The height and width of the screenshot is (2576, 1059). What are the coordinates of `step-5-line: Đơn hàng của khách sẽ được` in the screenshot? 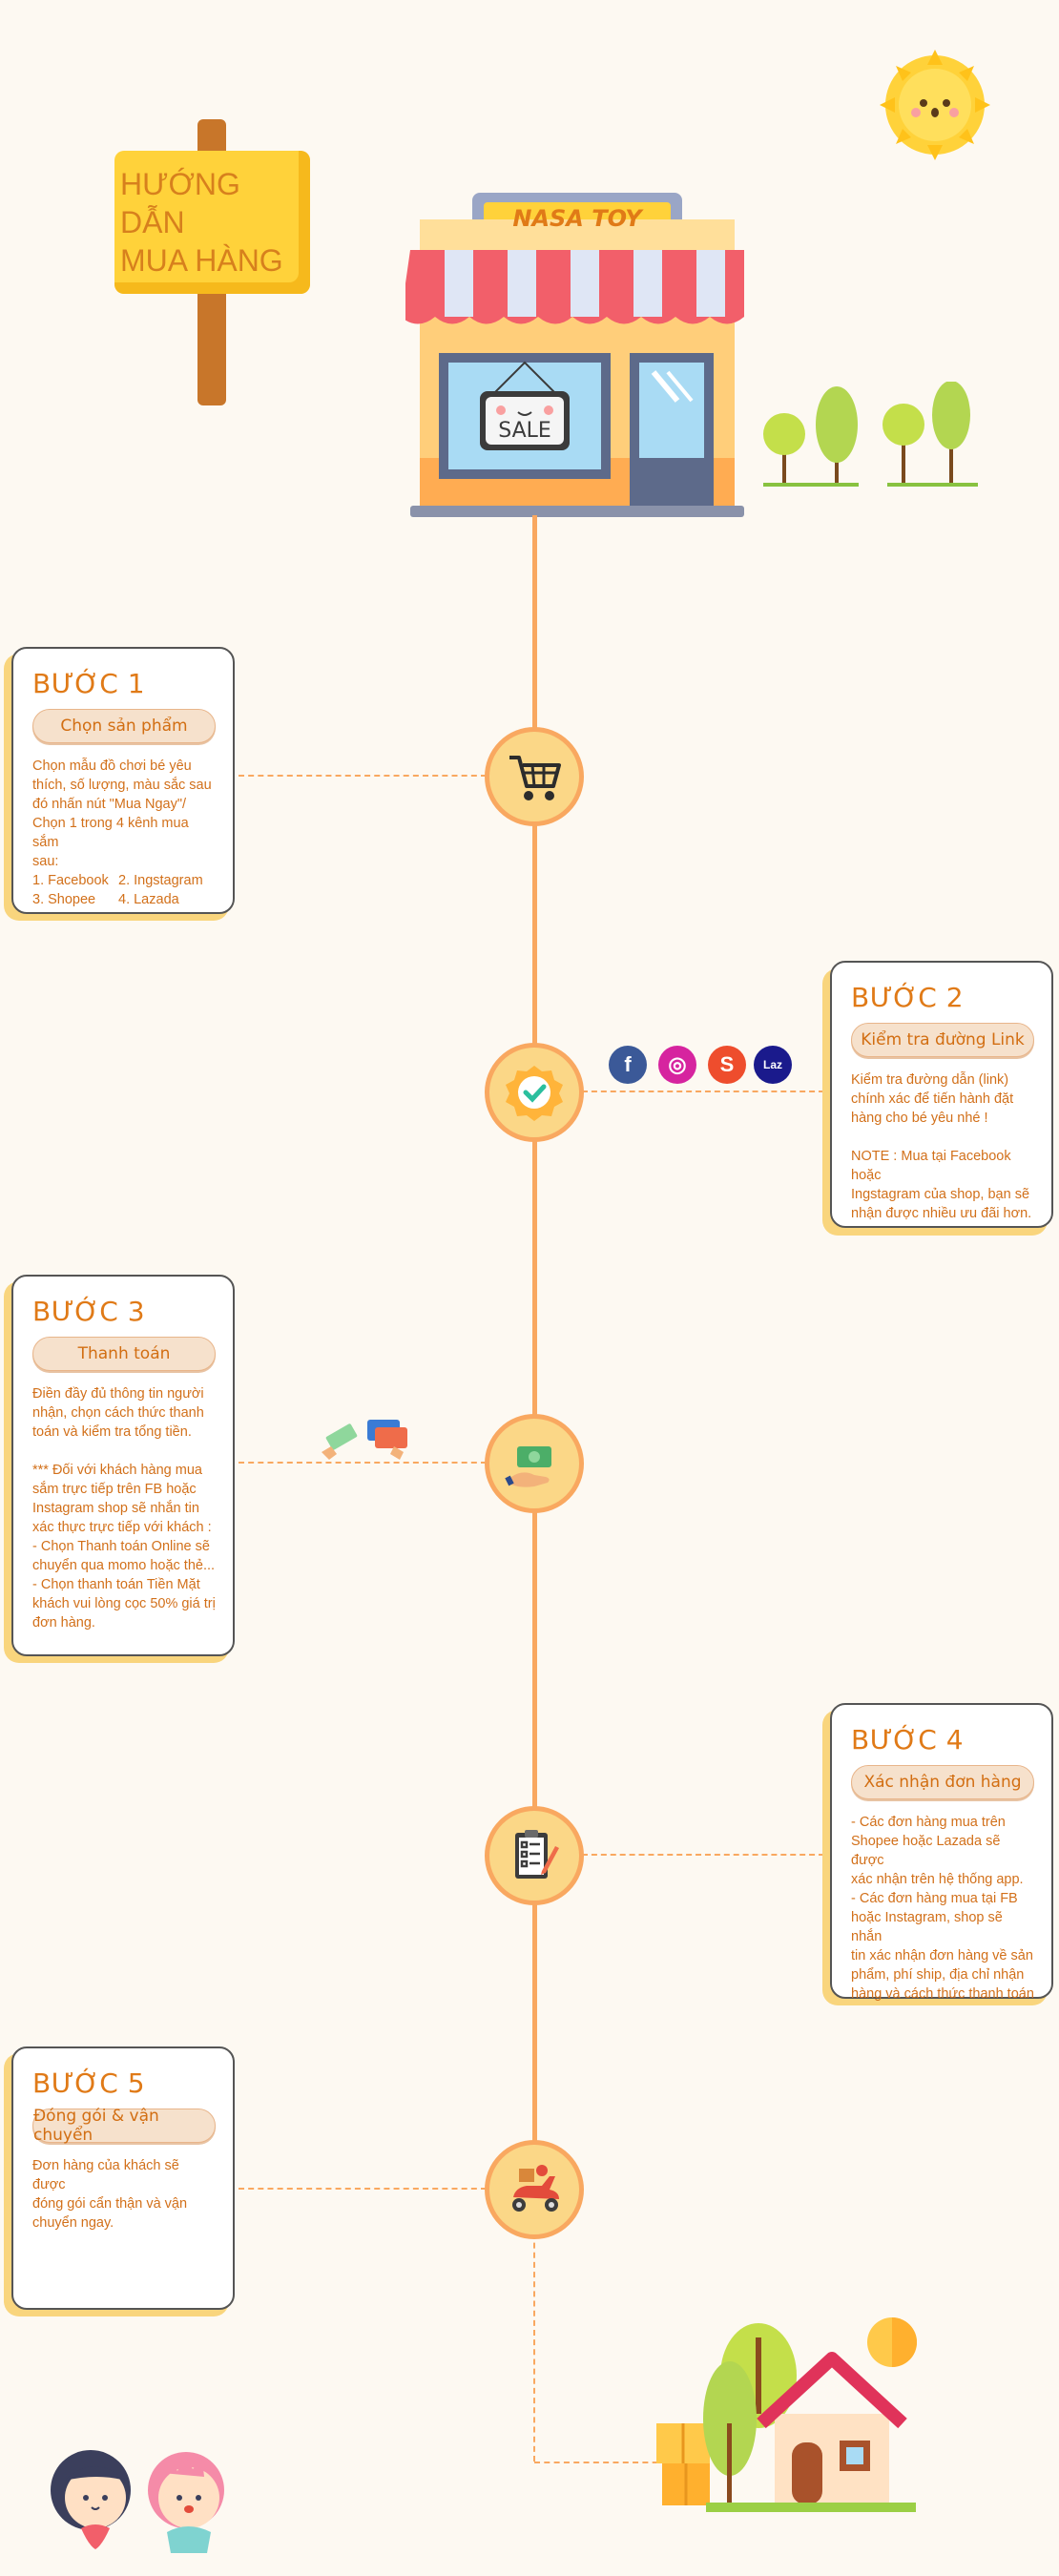 It's located at (106, 2175).